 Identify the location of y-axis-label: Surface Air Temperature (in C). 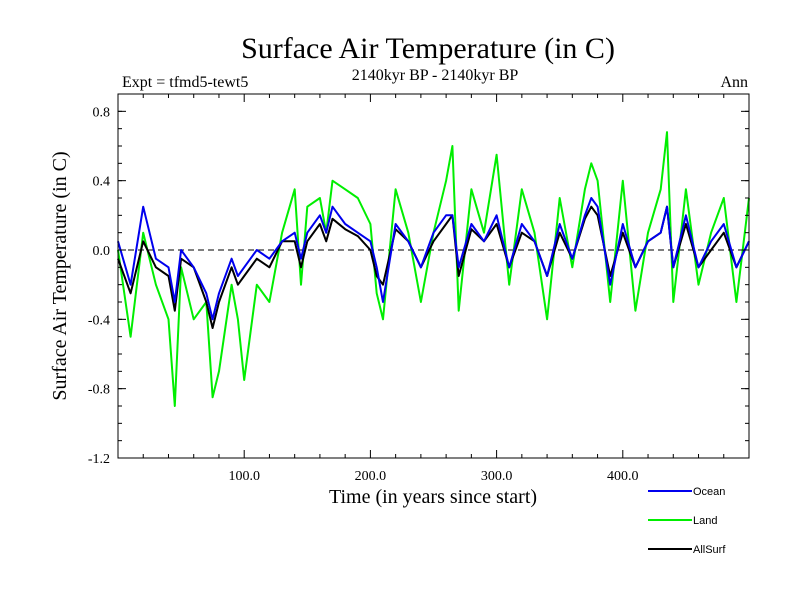
(60, 275).